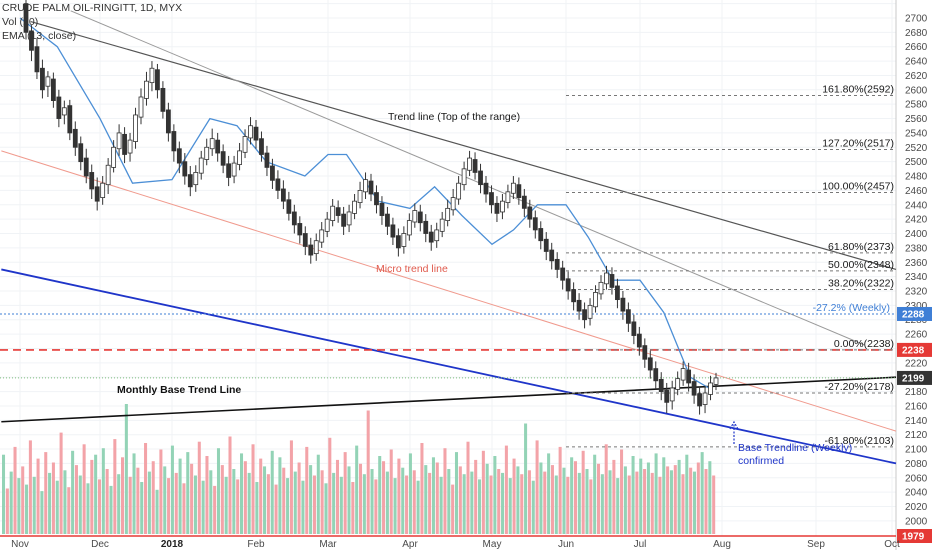 Image resolution: width=932 pixels, height=550 pixels. I want to click on symbol-title: CRUDE PALM OIL-RINGITT, 1D, MYX, so click(92, 8).